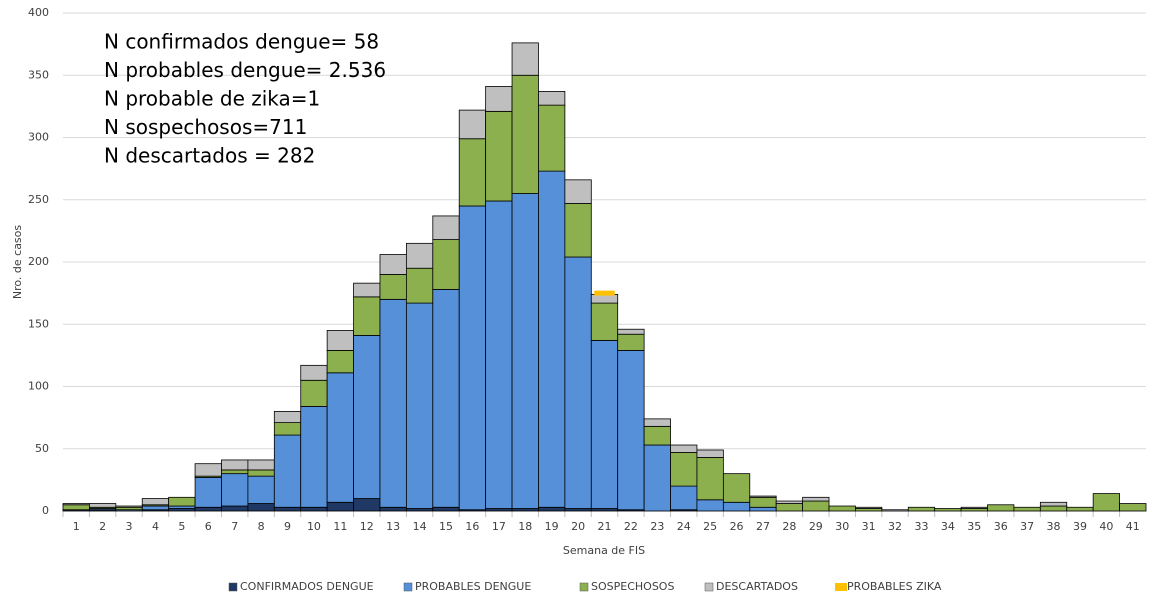  Describe the element at coordinates (245, 70) in the screenshot. I see `annotation: N probables dengue= 2.536` at that location.